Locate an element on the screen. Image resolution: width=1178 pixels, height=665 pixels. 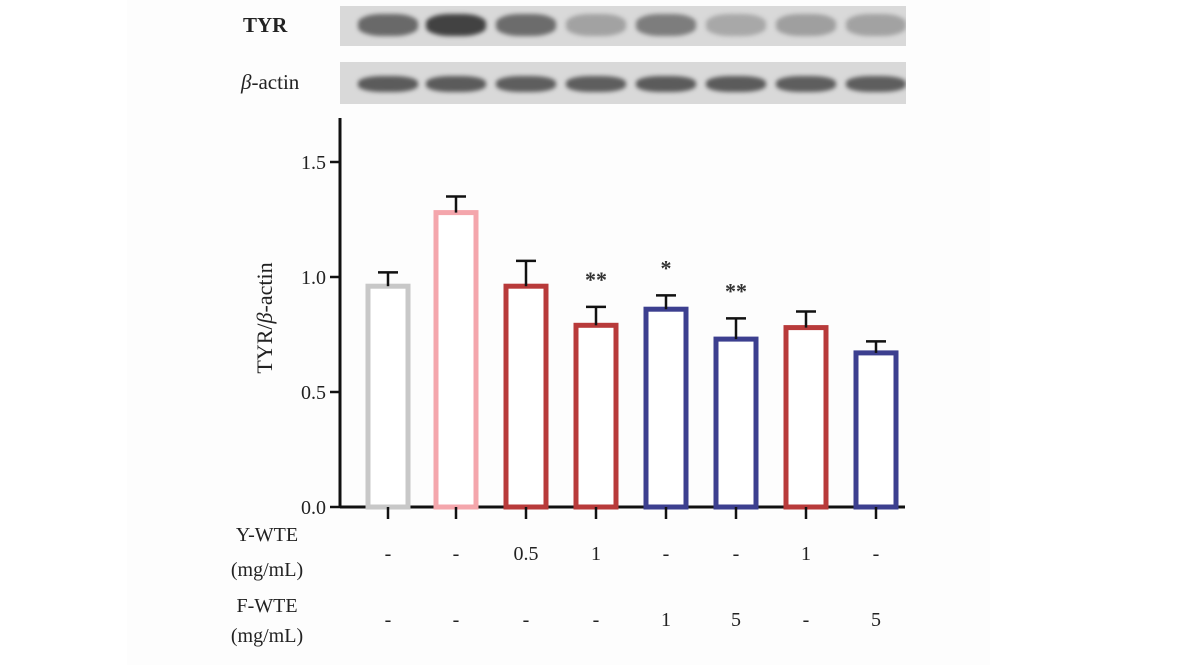
dose-value-r1-6: - is located at coordinates (736, 554).